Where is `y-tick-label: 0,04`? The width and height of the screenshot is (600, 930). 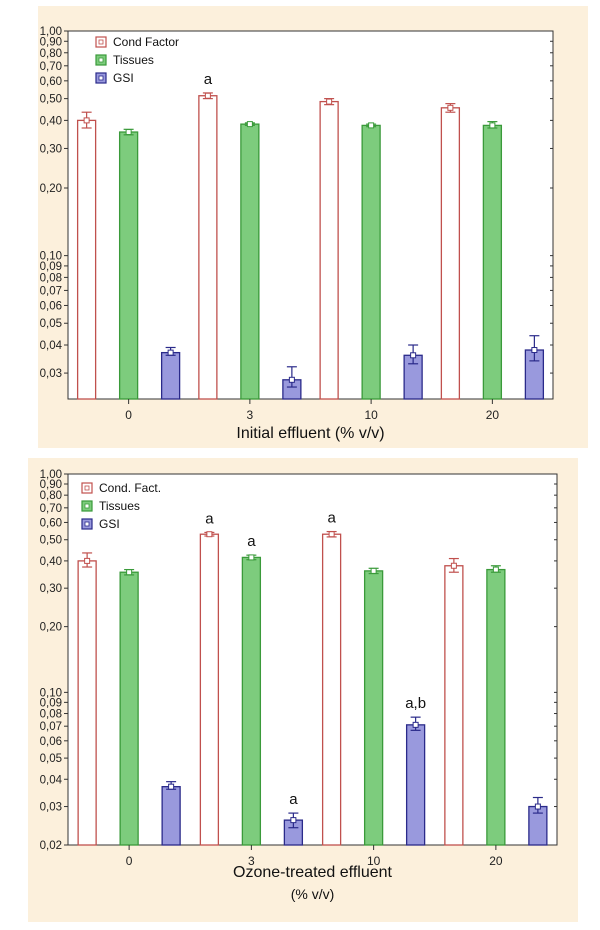
y-tick-label: 0,04 is located at coordinates (51, 346).